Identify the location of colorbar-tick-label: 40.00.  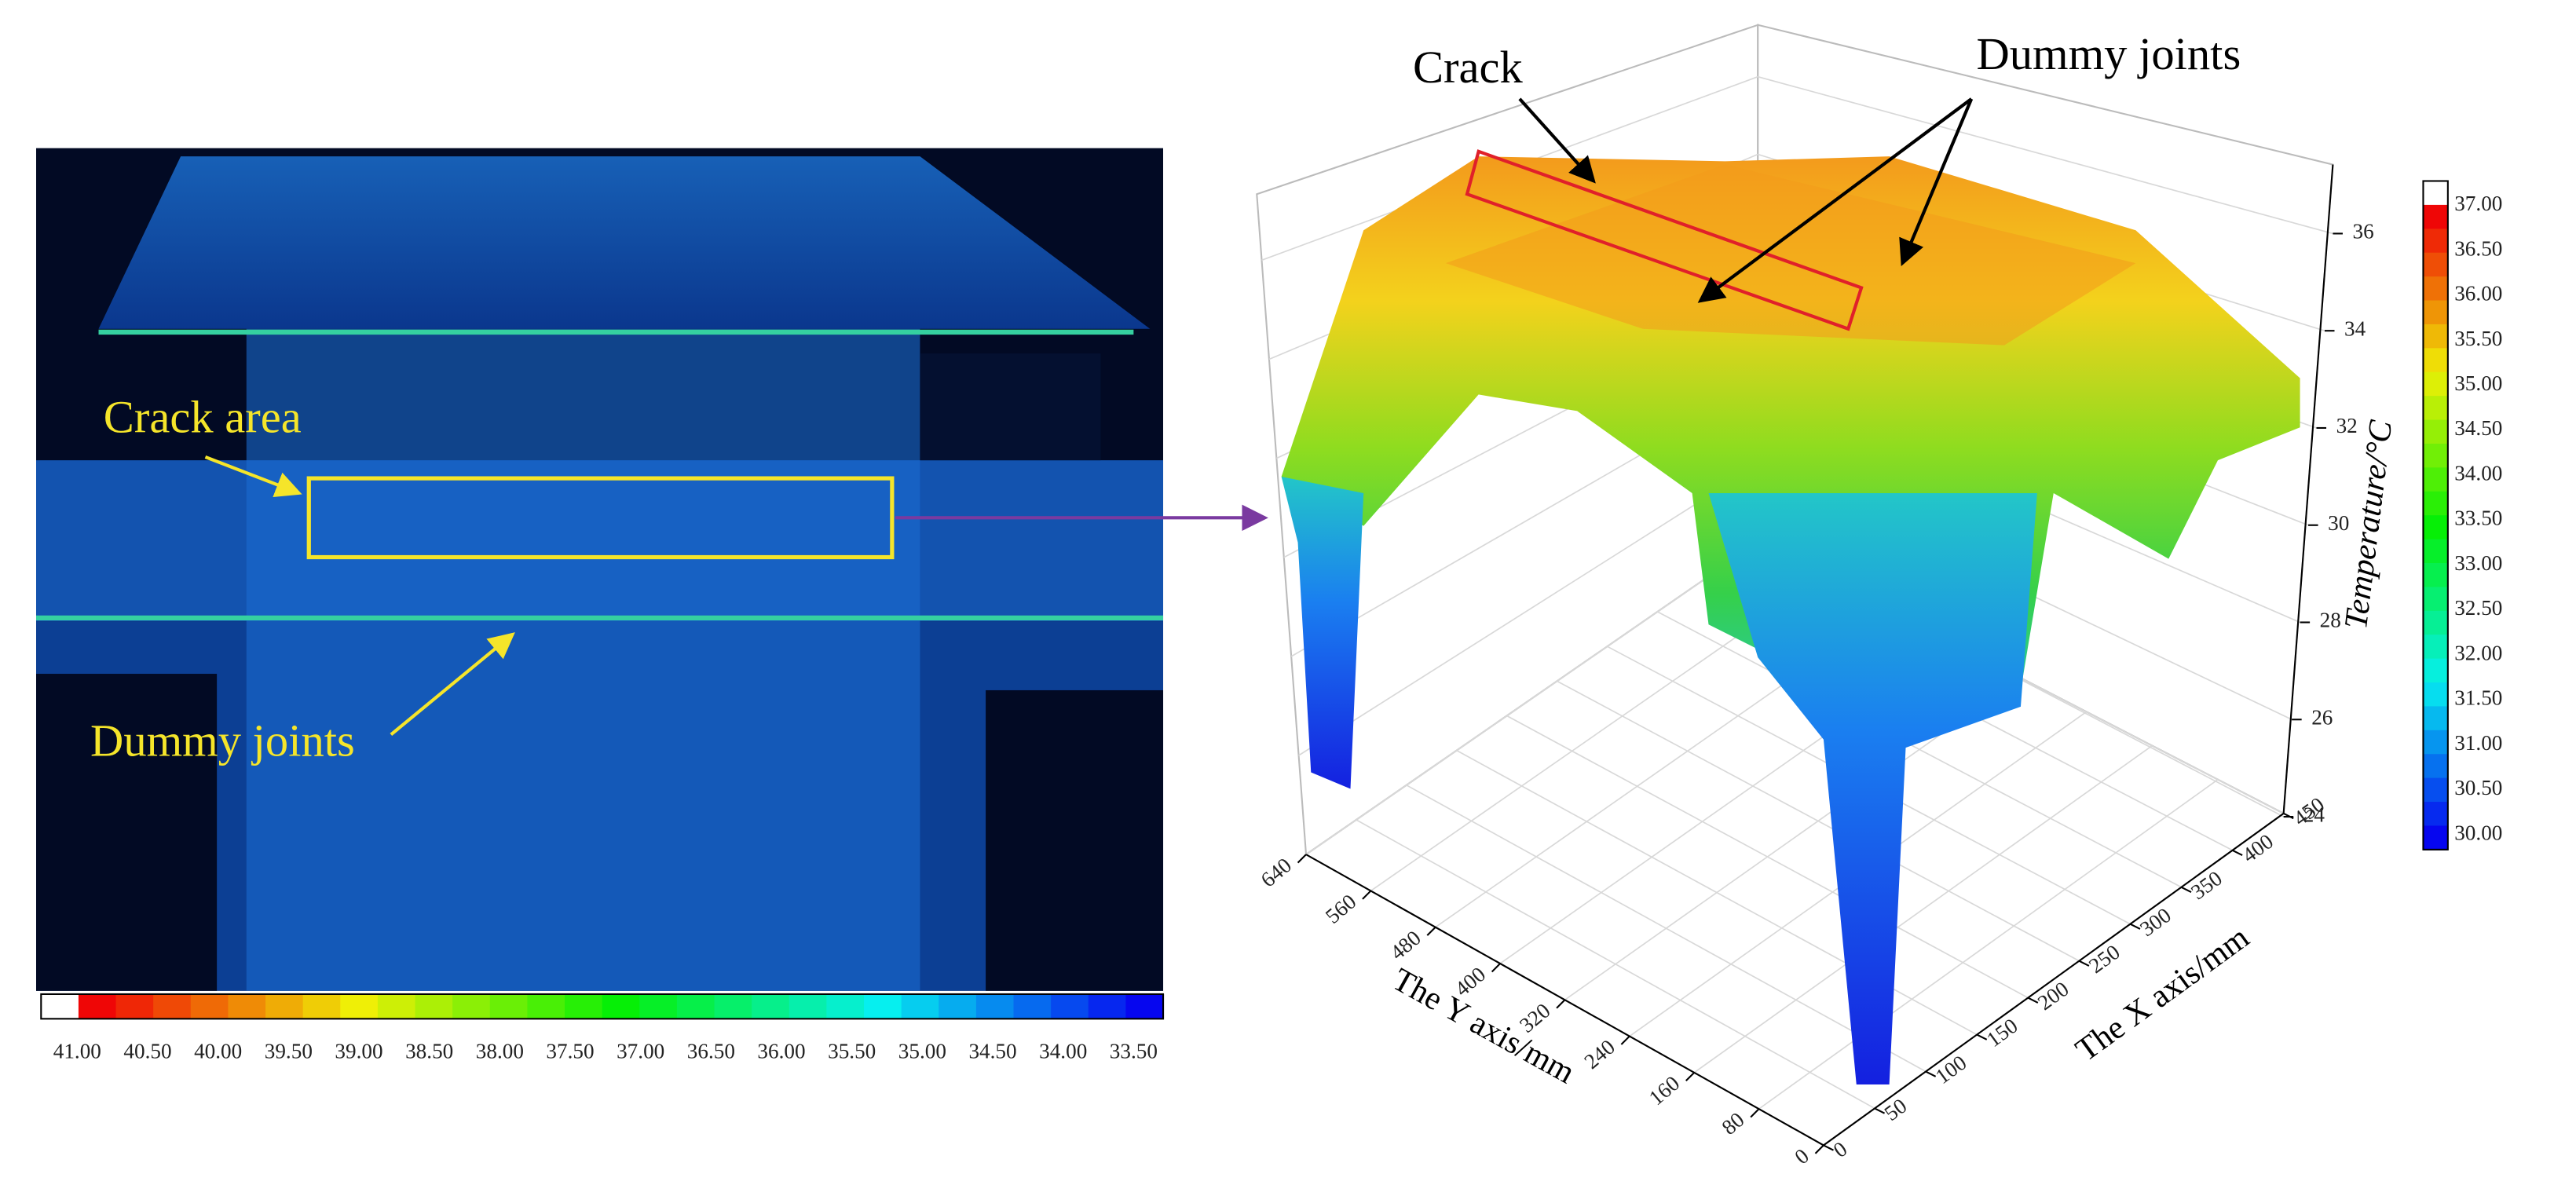
(218, 1051).